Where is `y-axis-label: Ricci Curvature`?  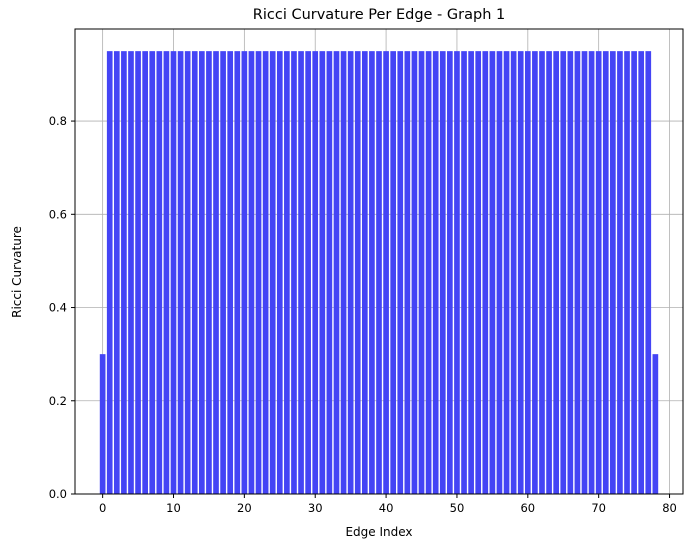 y-axis-label: Ricci Curvature is located at coordinates (17, 272).